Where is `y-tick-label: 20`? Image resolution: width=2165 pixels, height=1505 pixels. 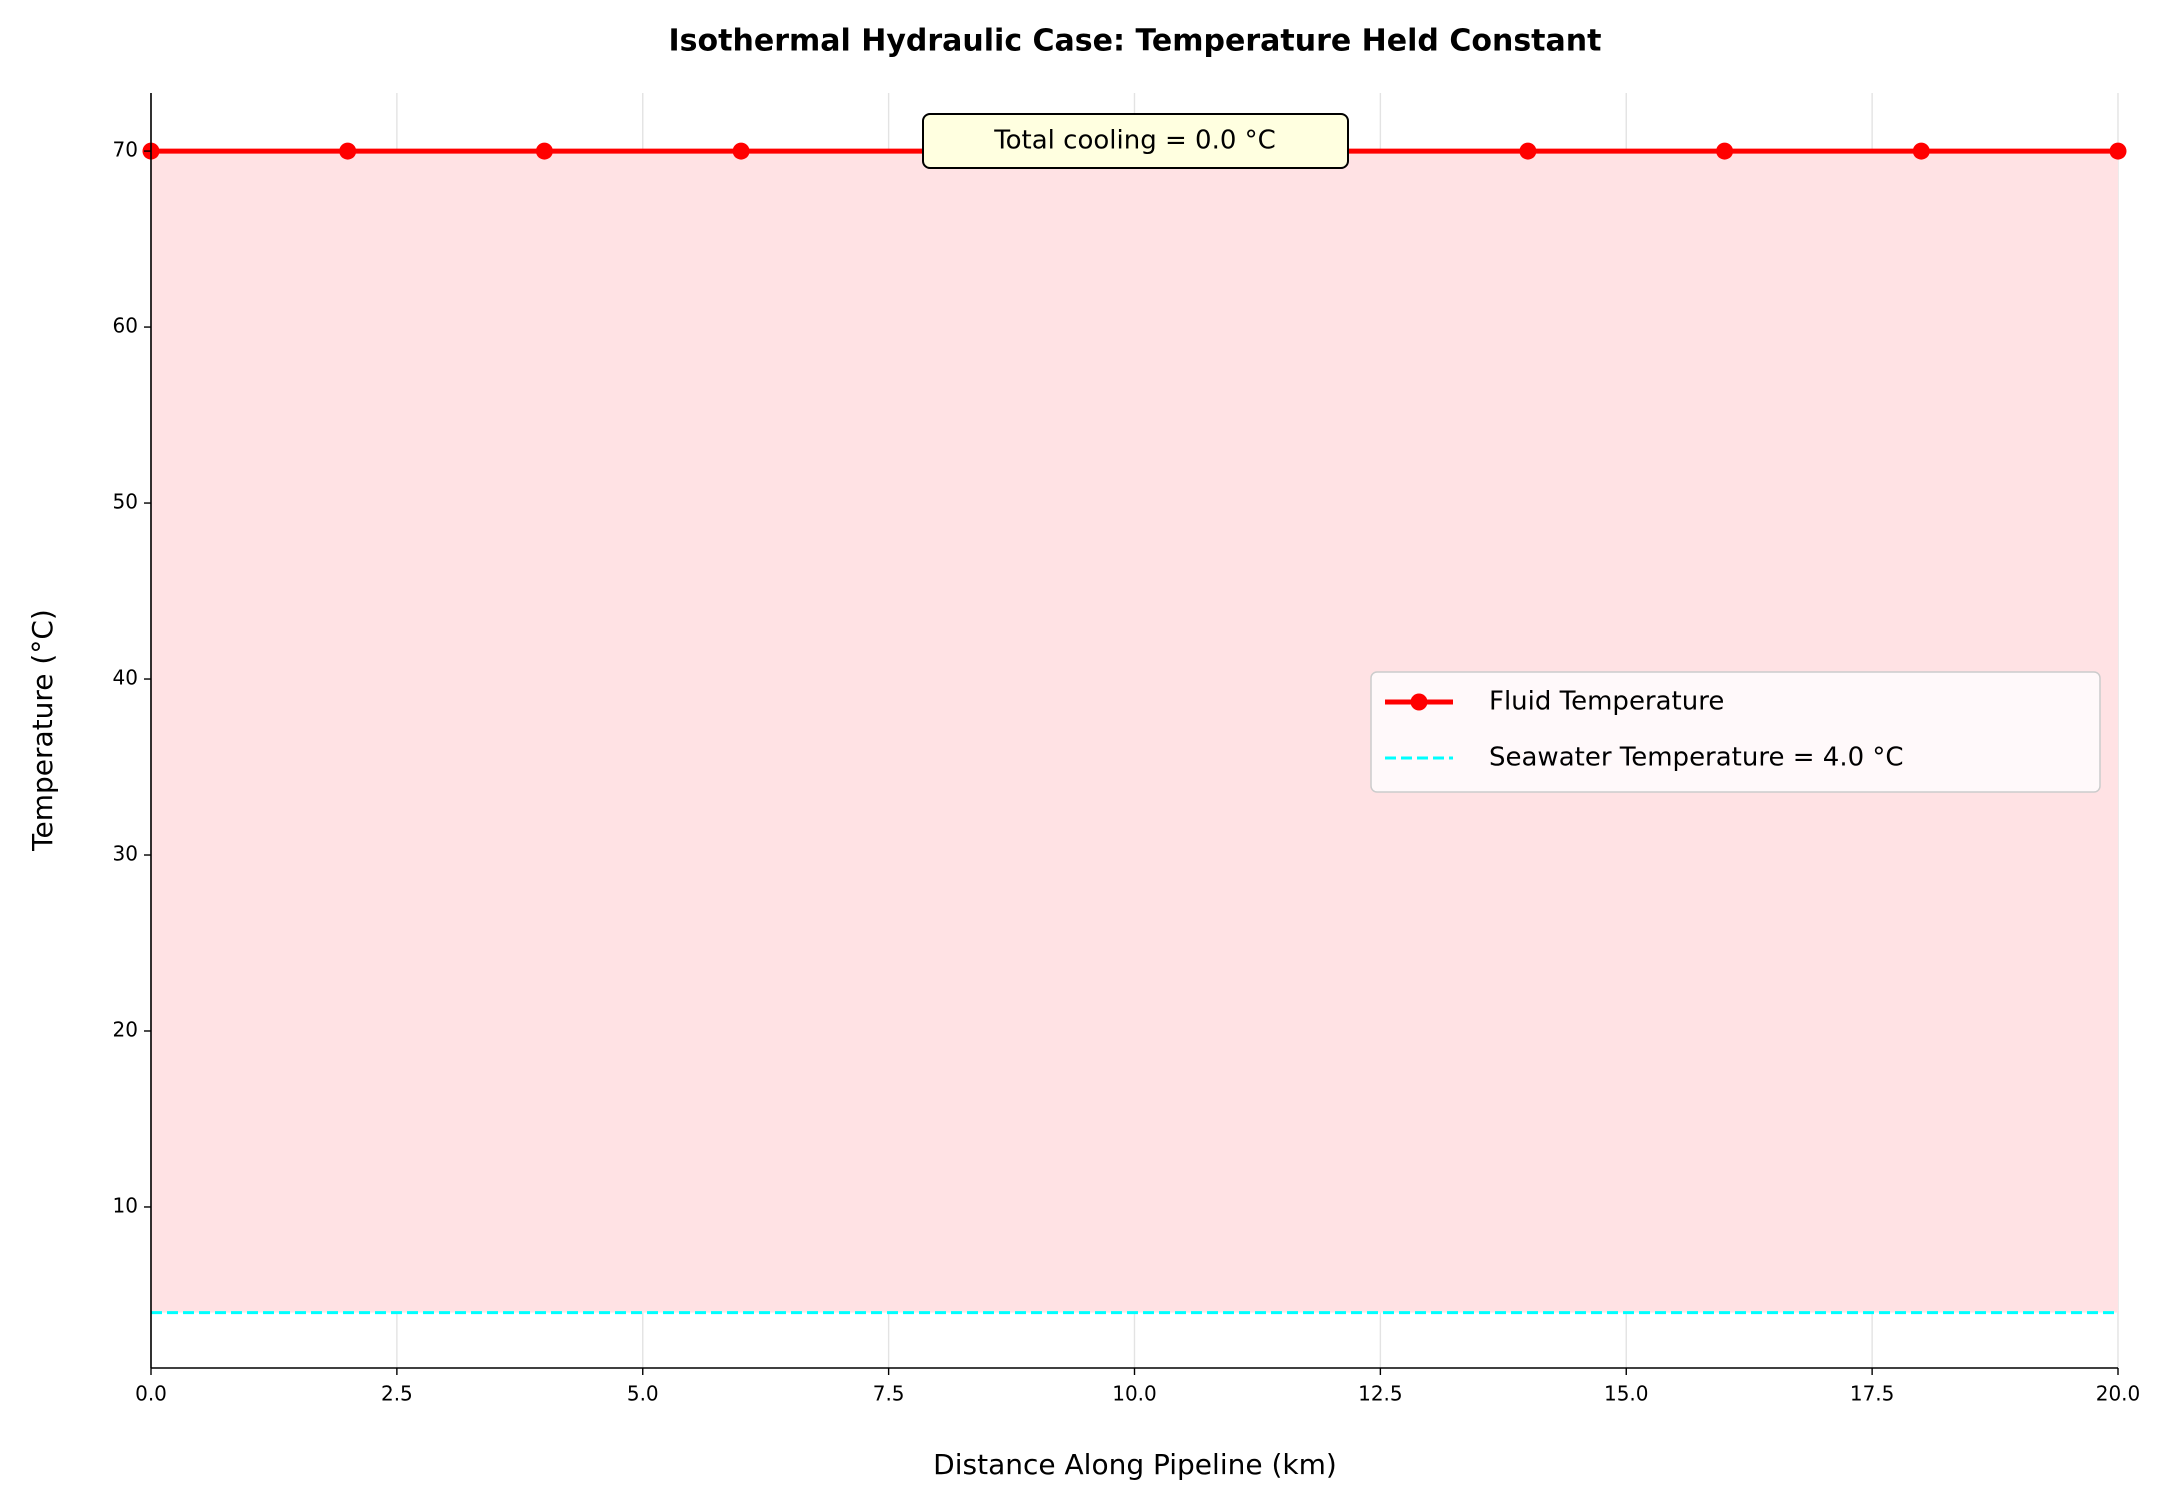 y-tick-label: 20 is located at coordinates (125, 1029).